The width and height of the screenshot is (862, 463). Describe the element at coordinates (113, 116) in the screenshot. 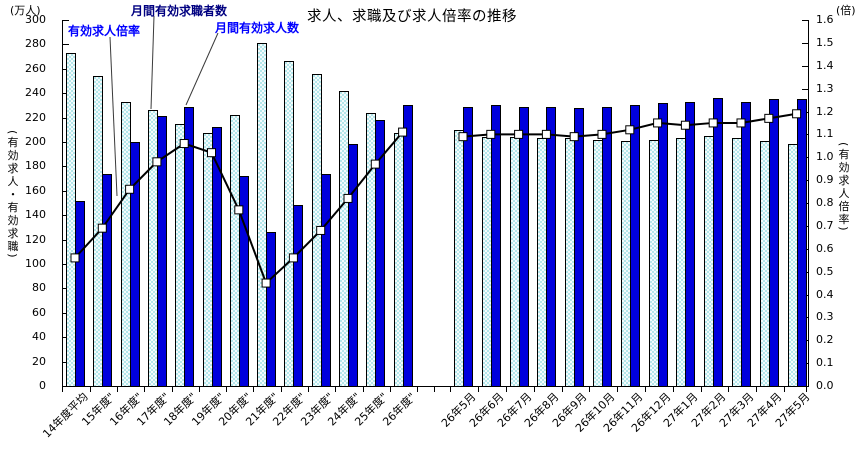

I see `leader-line-ratio` at that location.